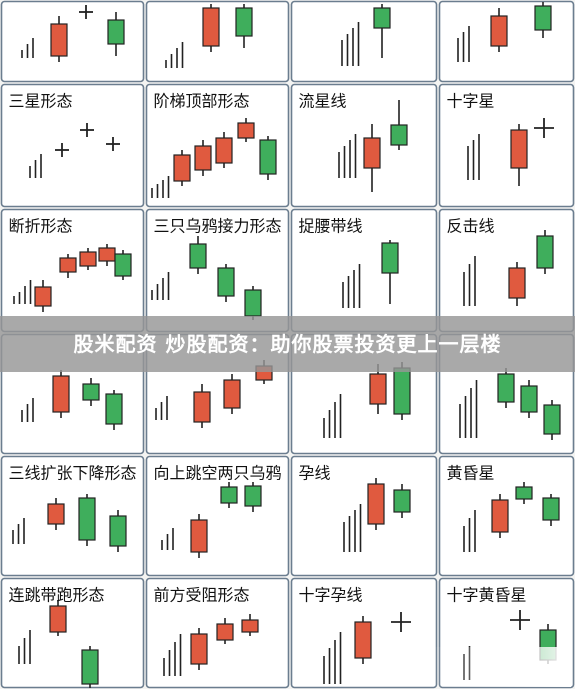 This screenshot has height=689, width=575. Describe the element at coordinates (331, 226) in the screenshot. I see `pattern-label: 捉腰带线` at that location.